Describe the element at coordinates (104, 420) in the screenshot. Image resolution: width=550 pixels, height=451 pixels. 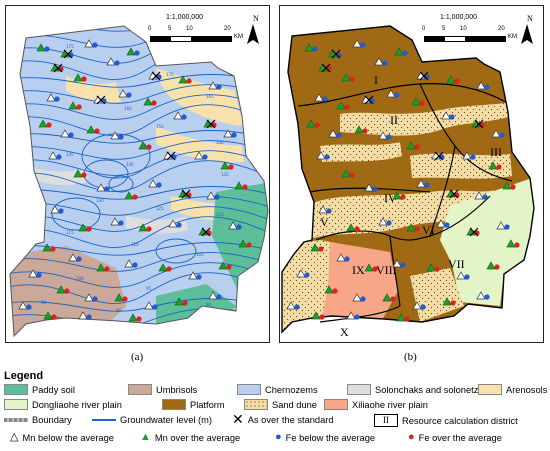
I see `groundwater-line-icon` at that location.